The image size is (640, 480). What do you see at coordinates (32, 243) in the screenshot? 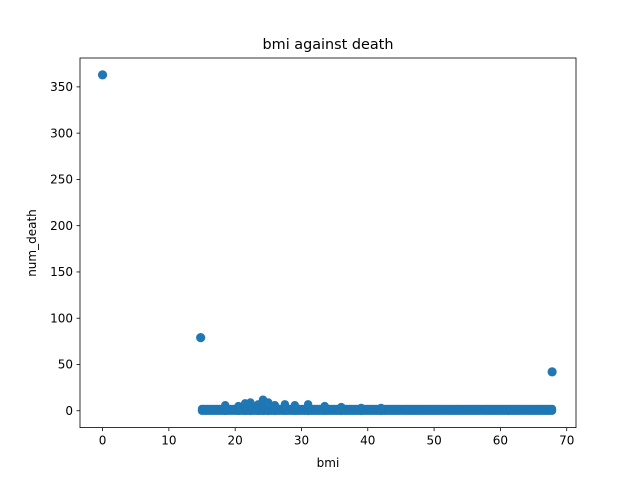
I see `y-axis-label: num_death` at bounding box center [32, 243].